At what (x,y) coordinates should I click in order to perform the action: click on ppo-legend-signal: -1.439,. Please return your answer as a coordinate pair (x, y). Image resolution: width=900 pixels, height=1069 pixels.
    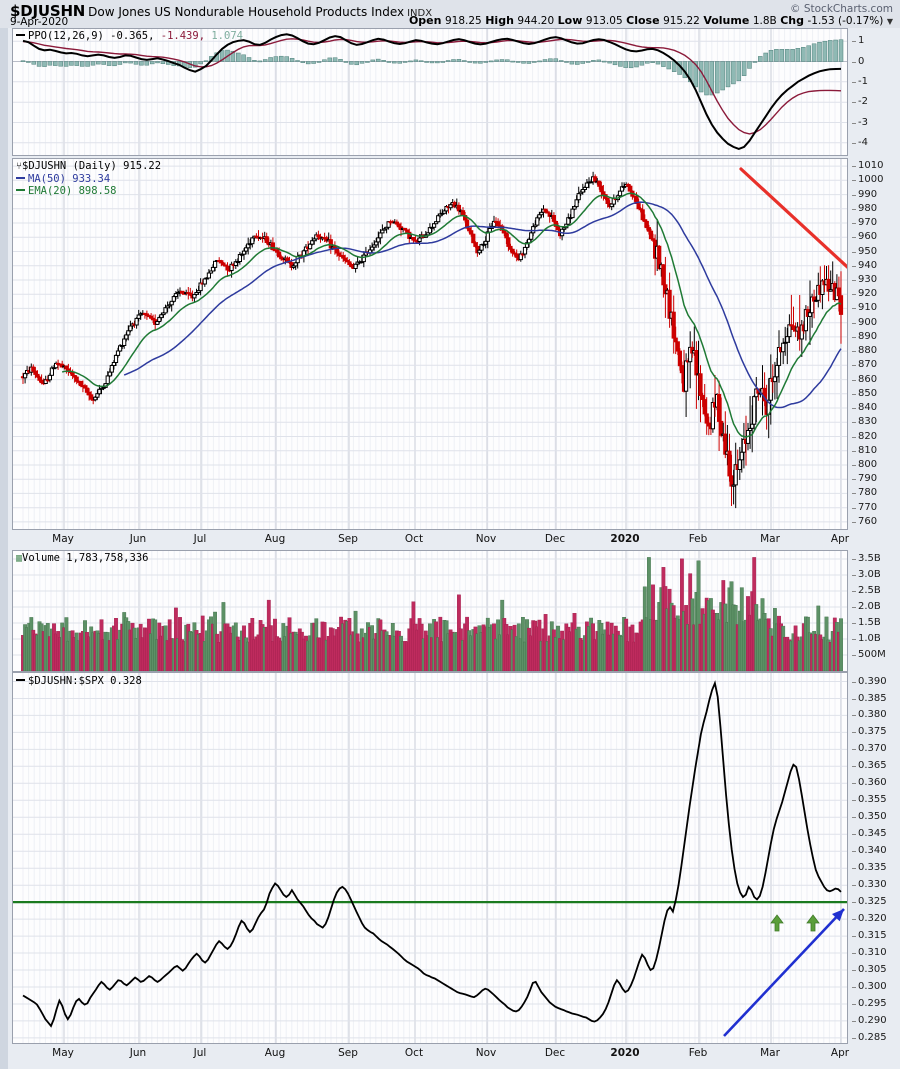
    Looking at the image, I should click on (183, 36).